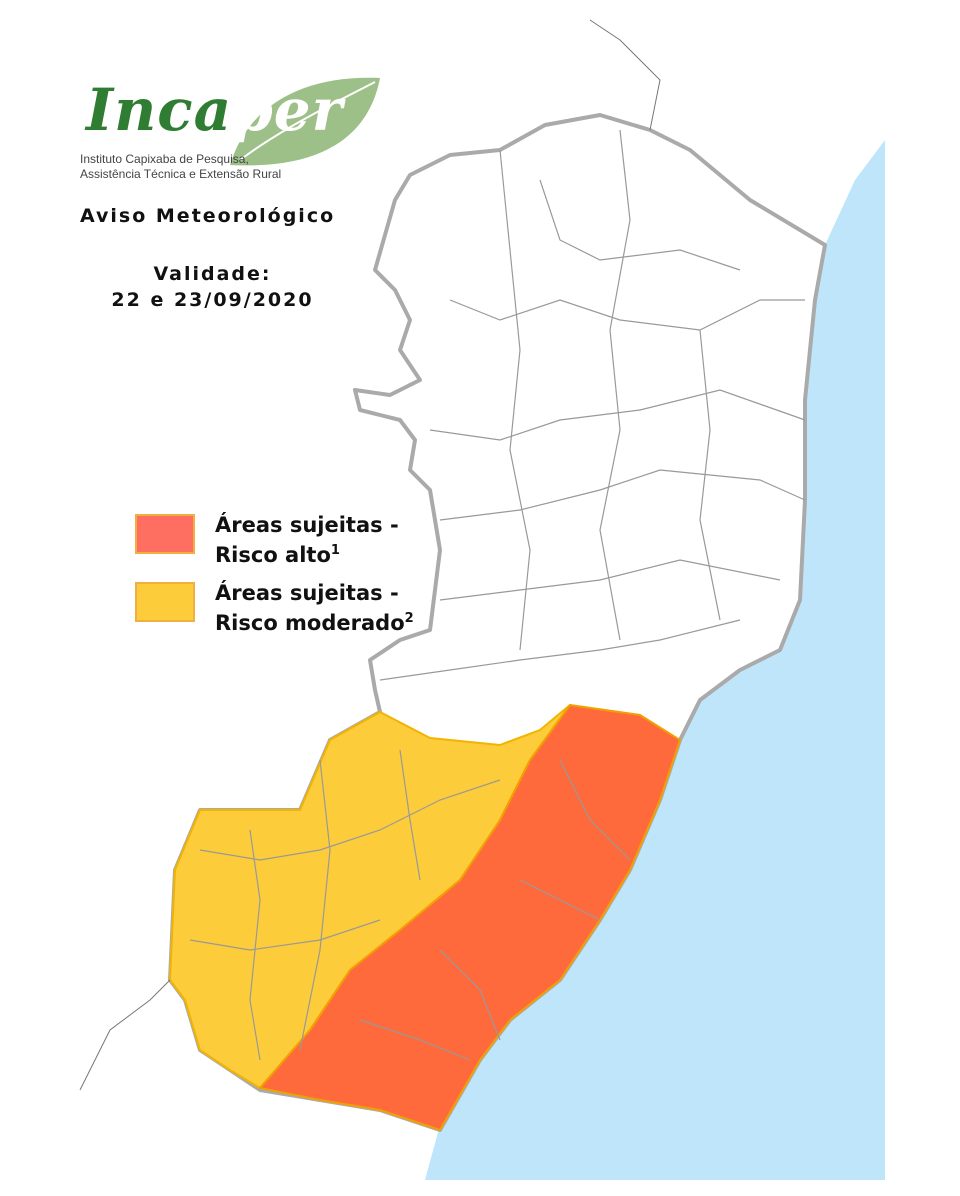  I want to click on validity-label: Validade:, so click(212, 274).